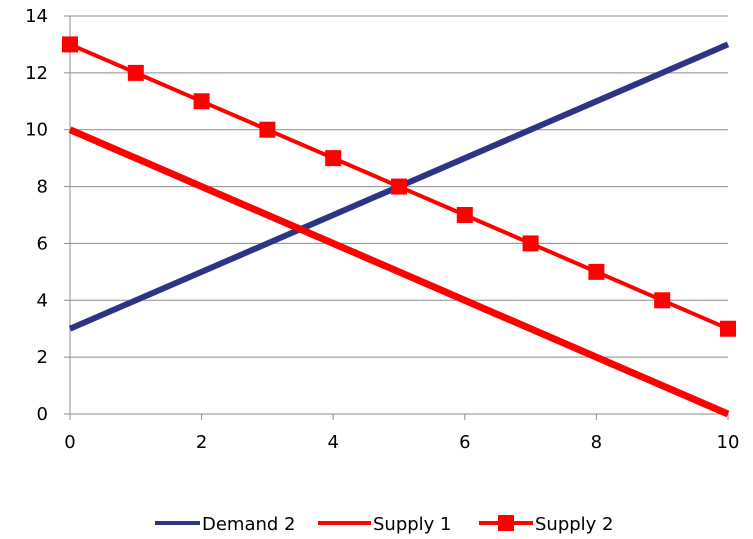 Image resolution: width=753 pixels, height=539 pixels. I want to click on legend-item: Demand 2, so click(225, 524).